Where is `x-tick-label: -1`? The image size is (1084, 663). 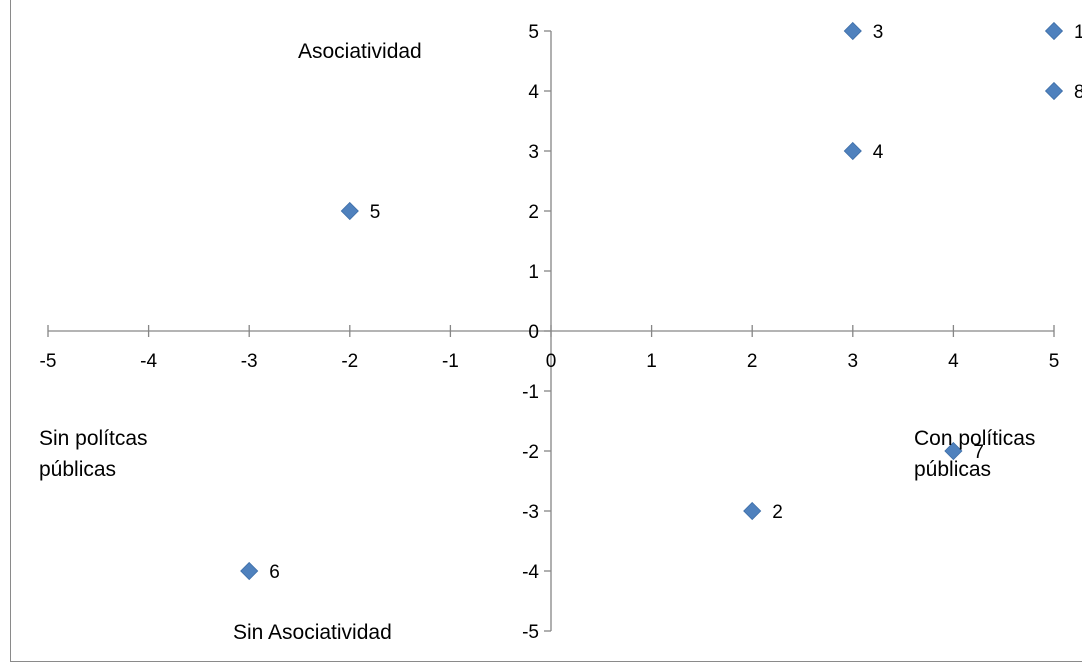 x-tick-label: -1 is located at coordinates (450, 361).